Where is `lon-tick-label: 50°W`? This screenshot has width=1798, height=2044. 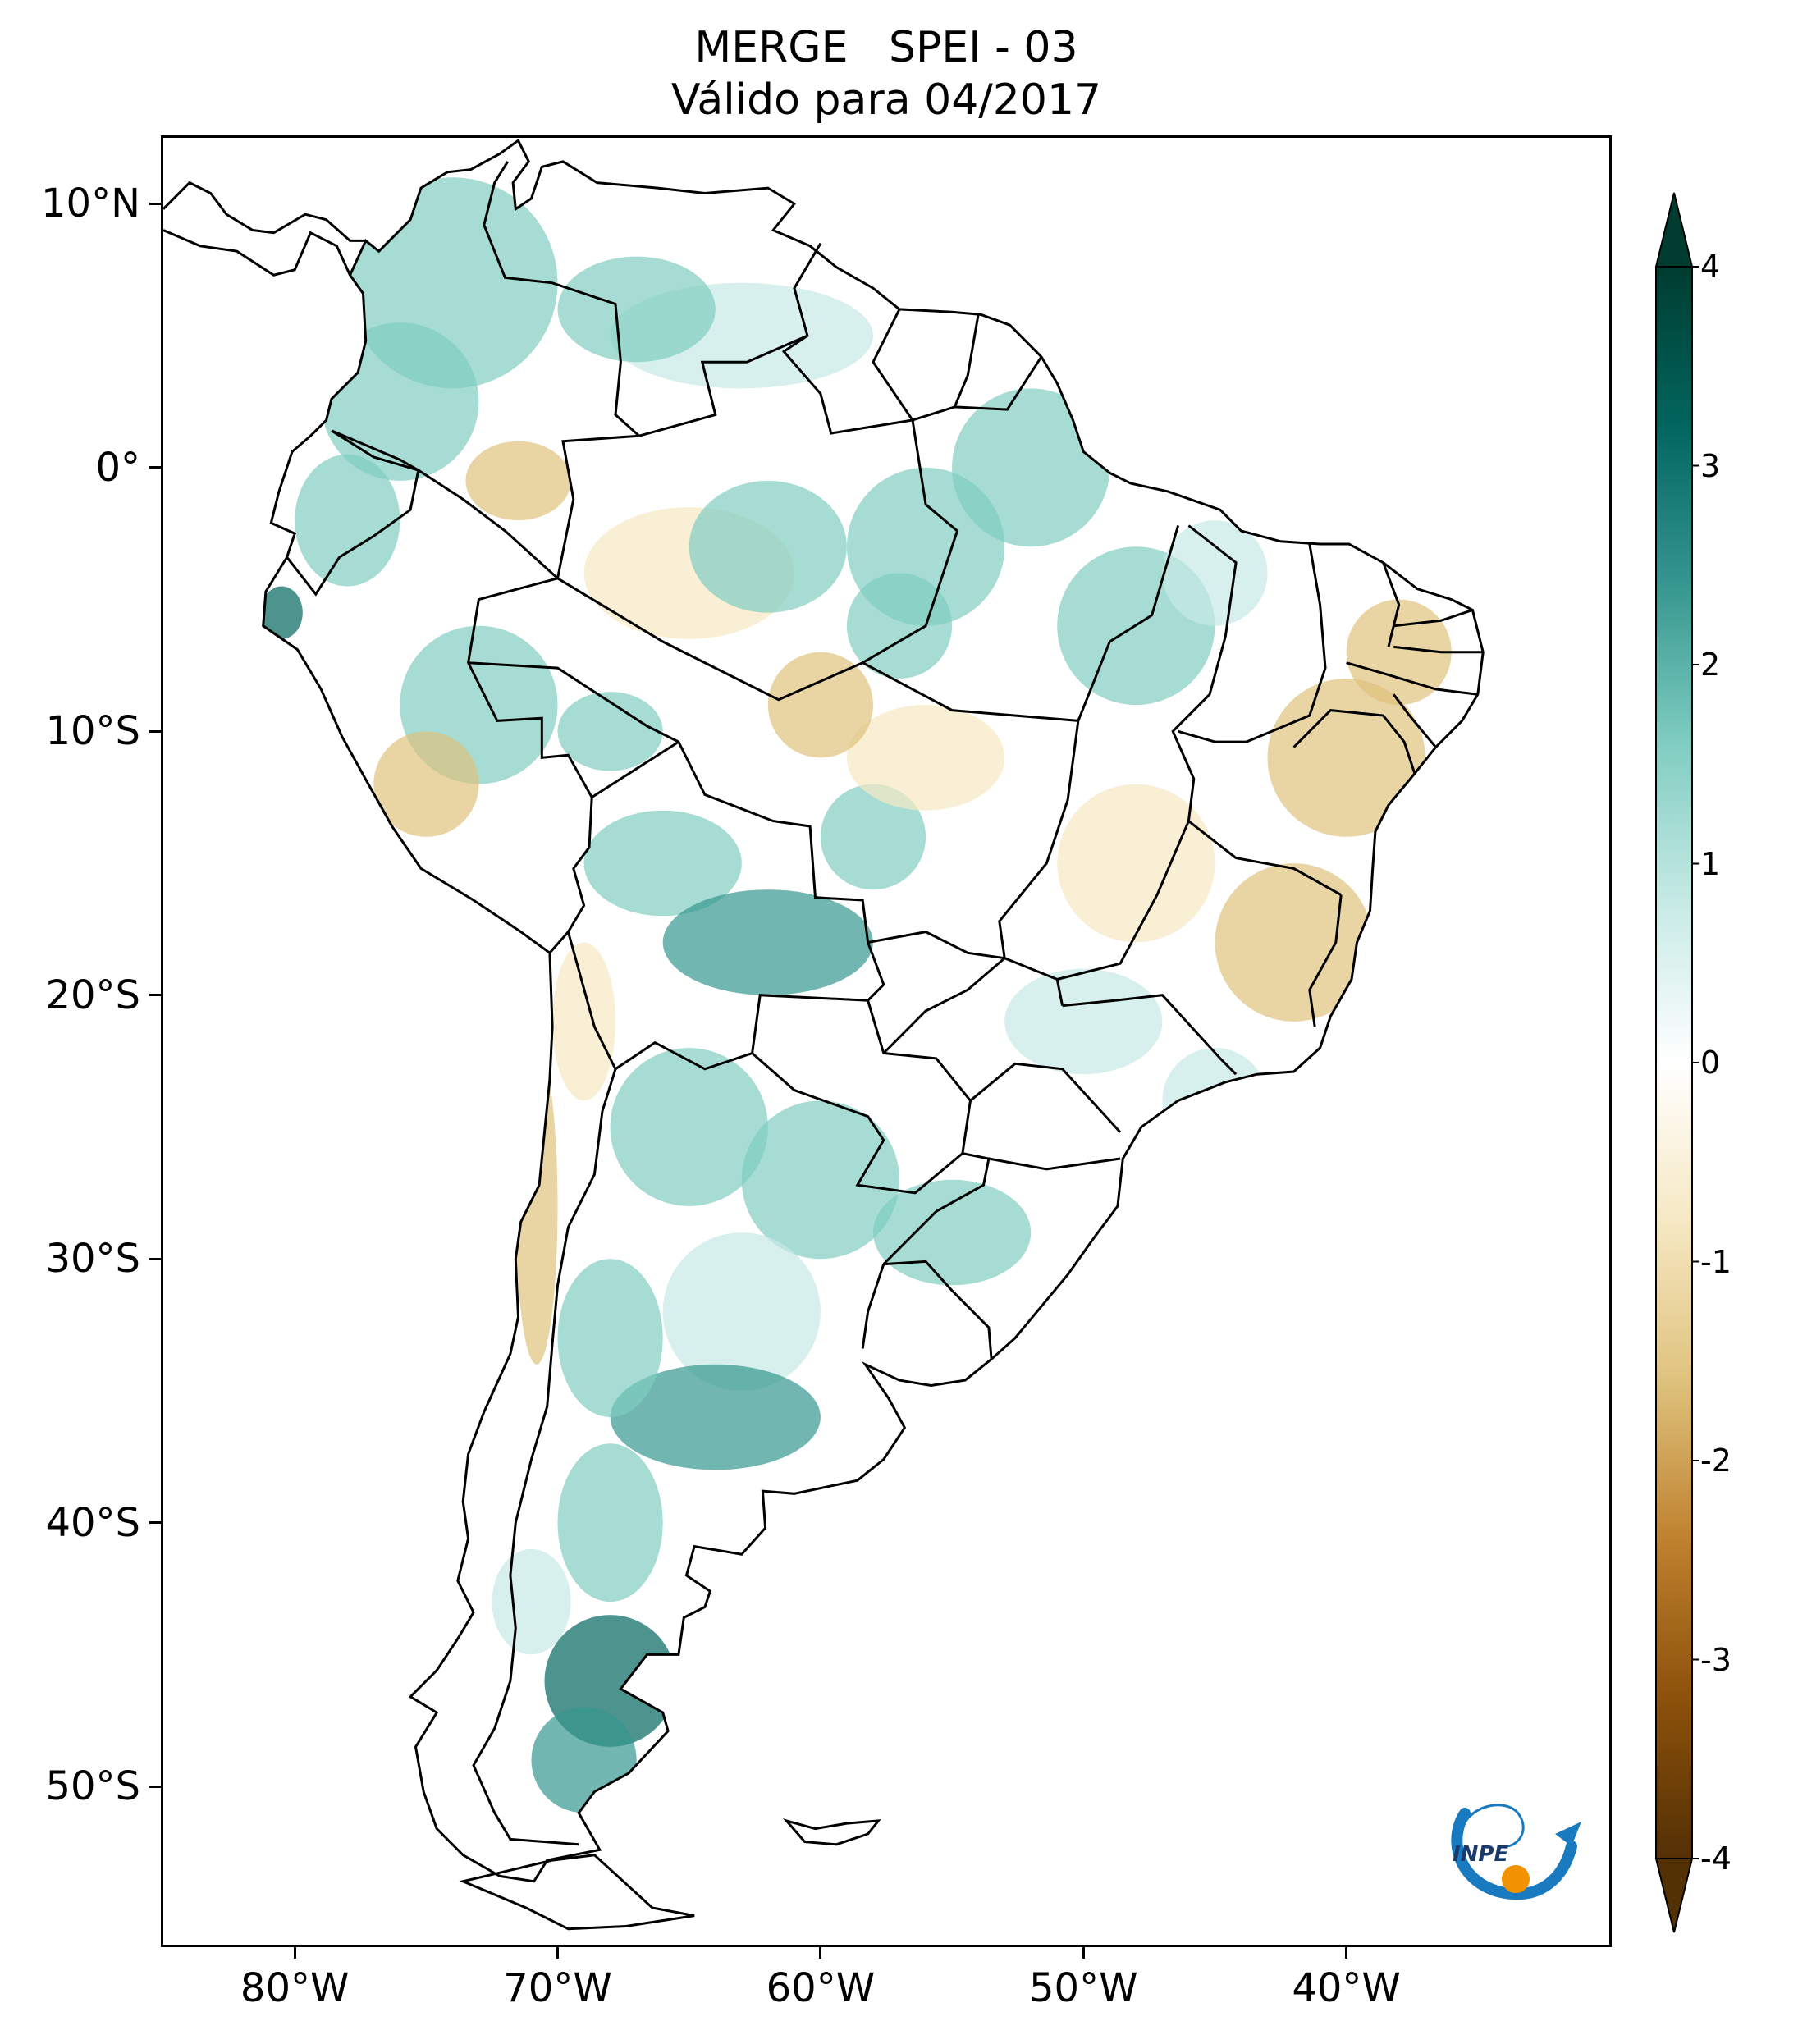
lon-tick-label: 50°W is located at coordinates (1083, 1988).